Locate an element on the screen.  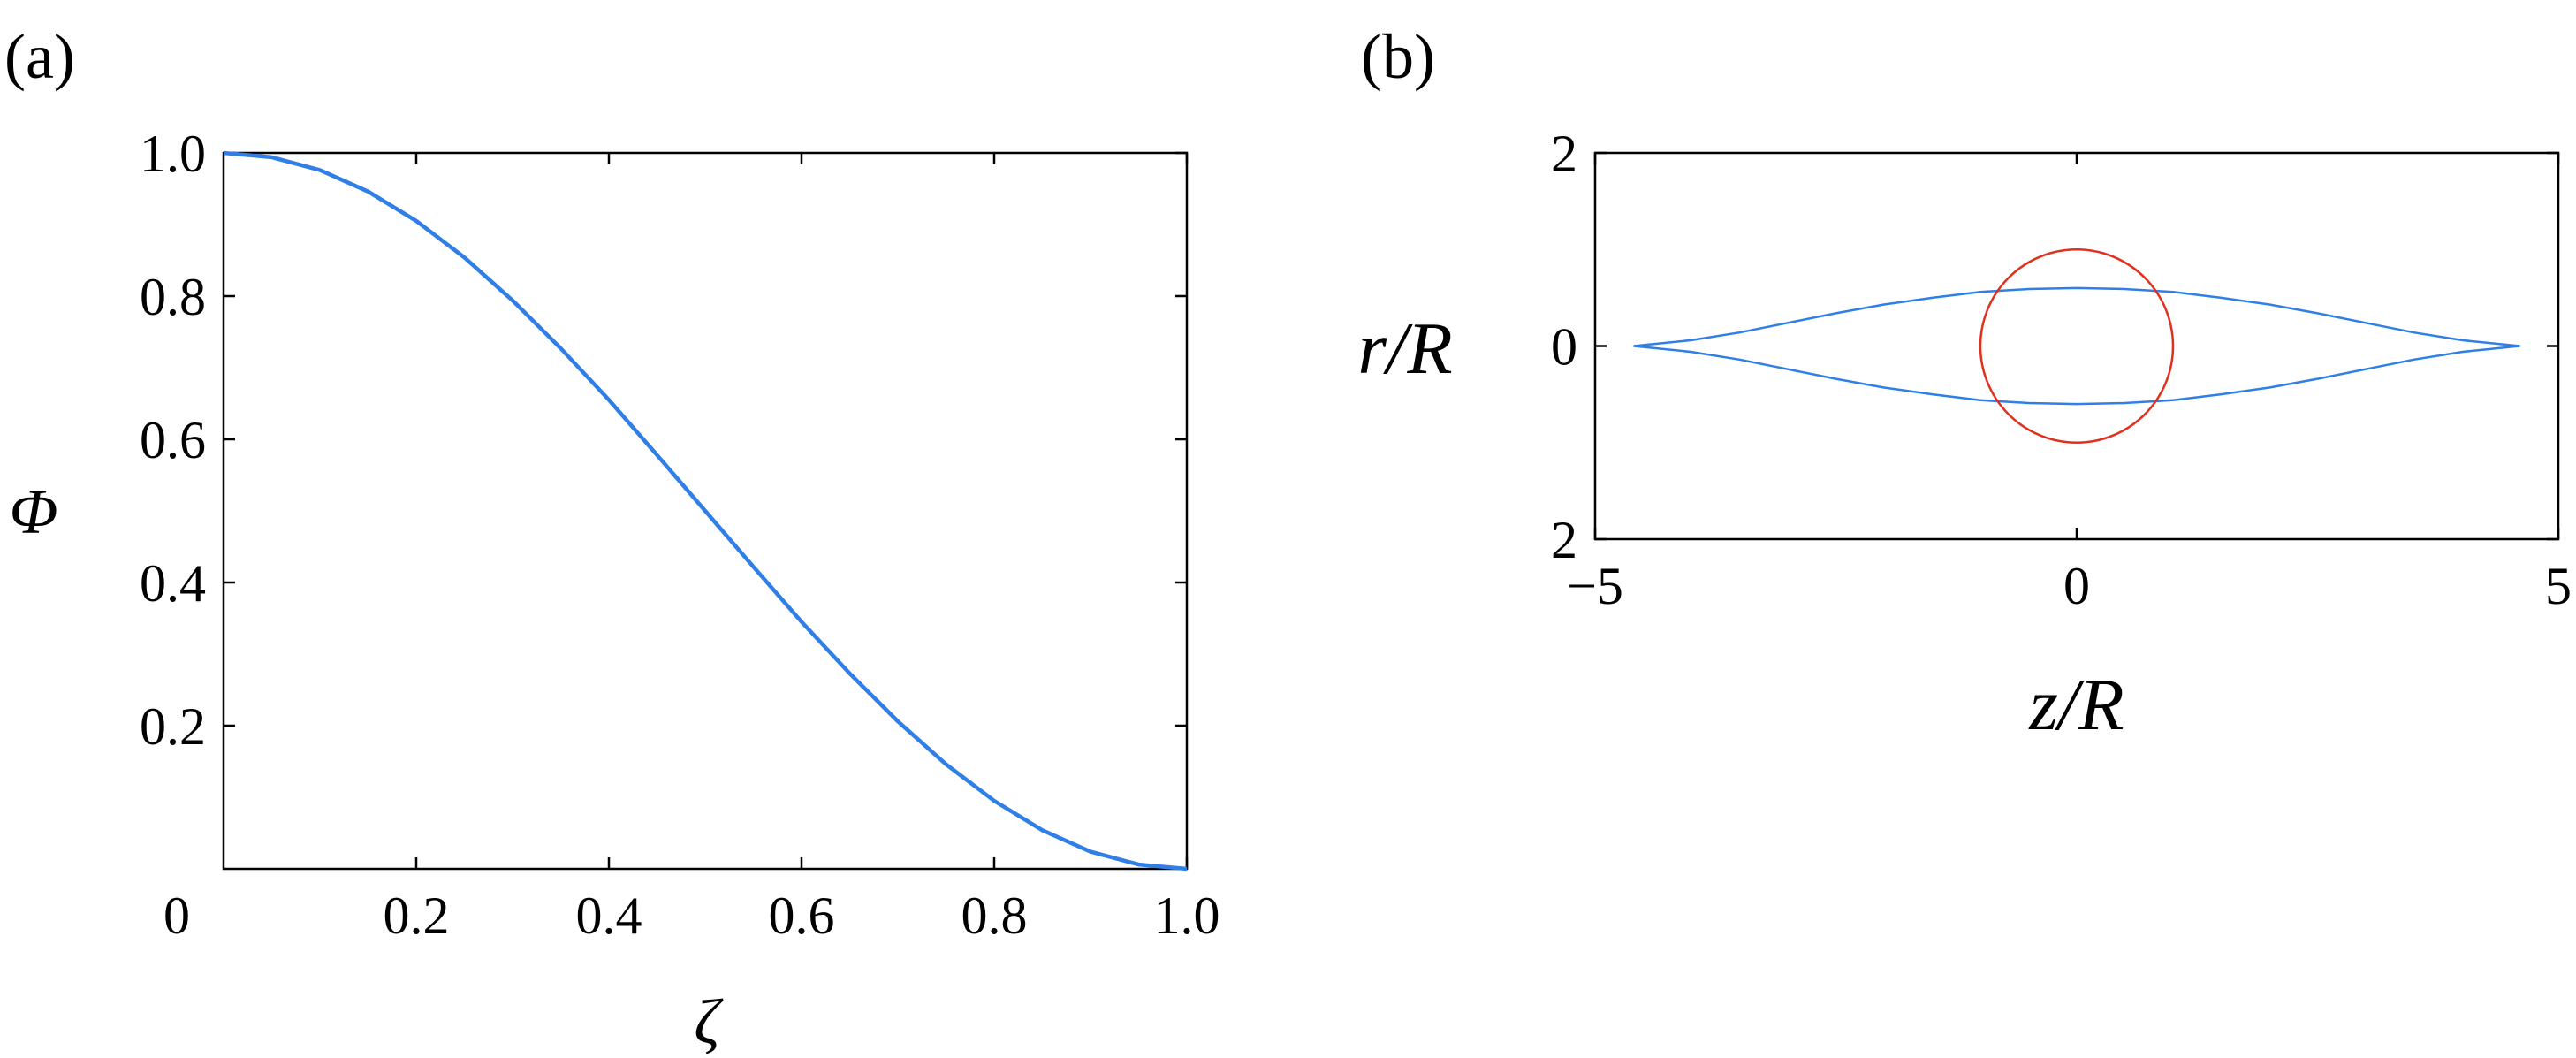
panel-a-x-tick-label: 0.8 is located at coordinates (994, 916).